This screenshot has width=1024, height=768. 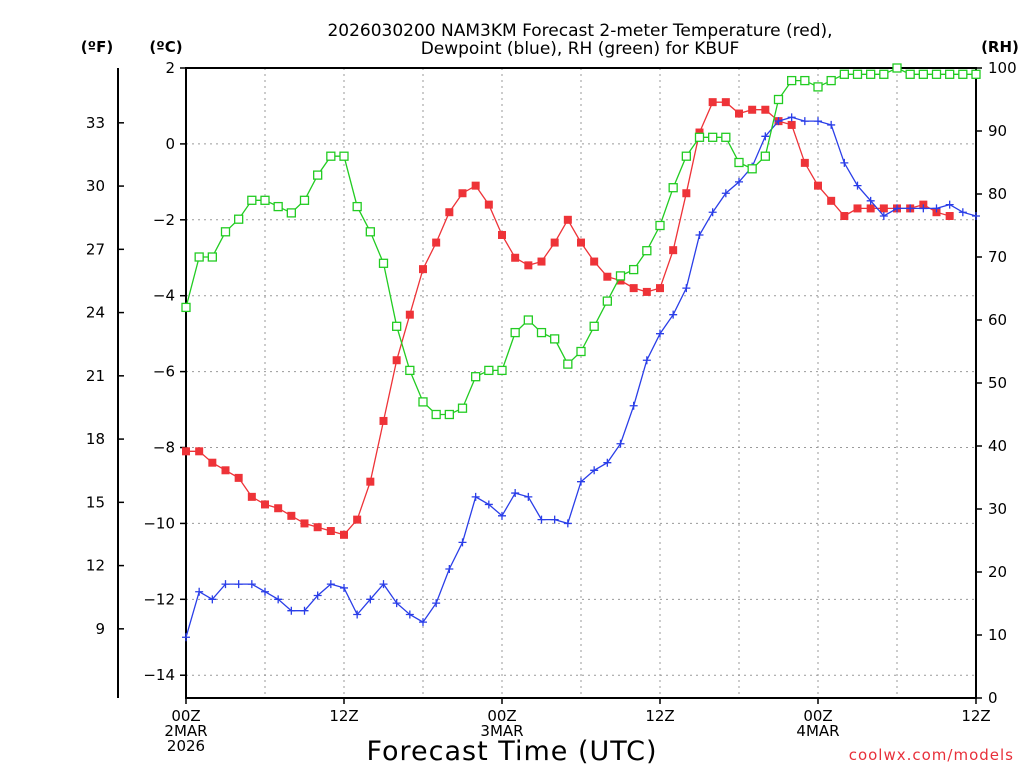 I want to click on fahrenheit-tick-label: 9, so click(x=100, y=629).